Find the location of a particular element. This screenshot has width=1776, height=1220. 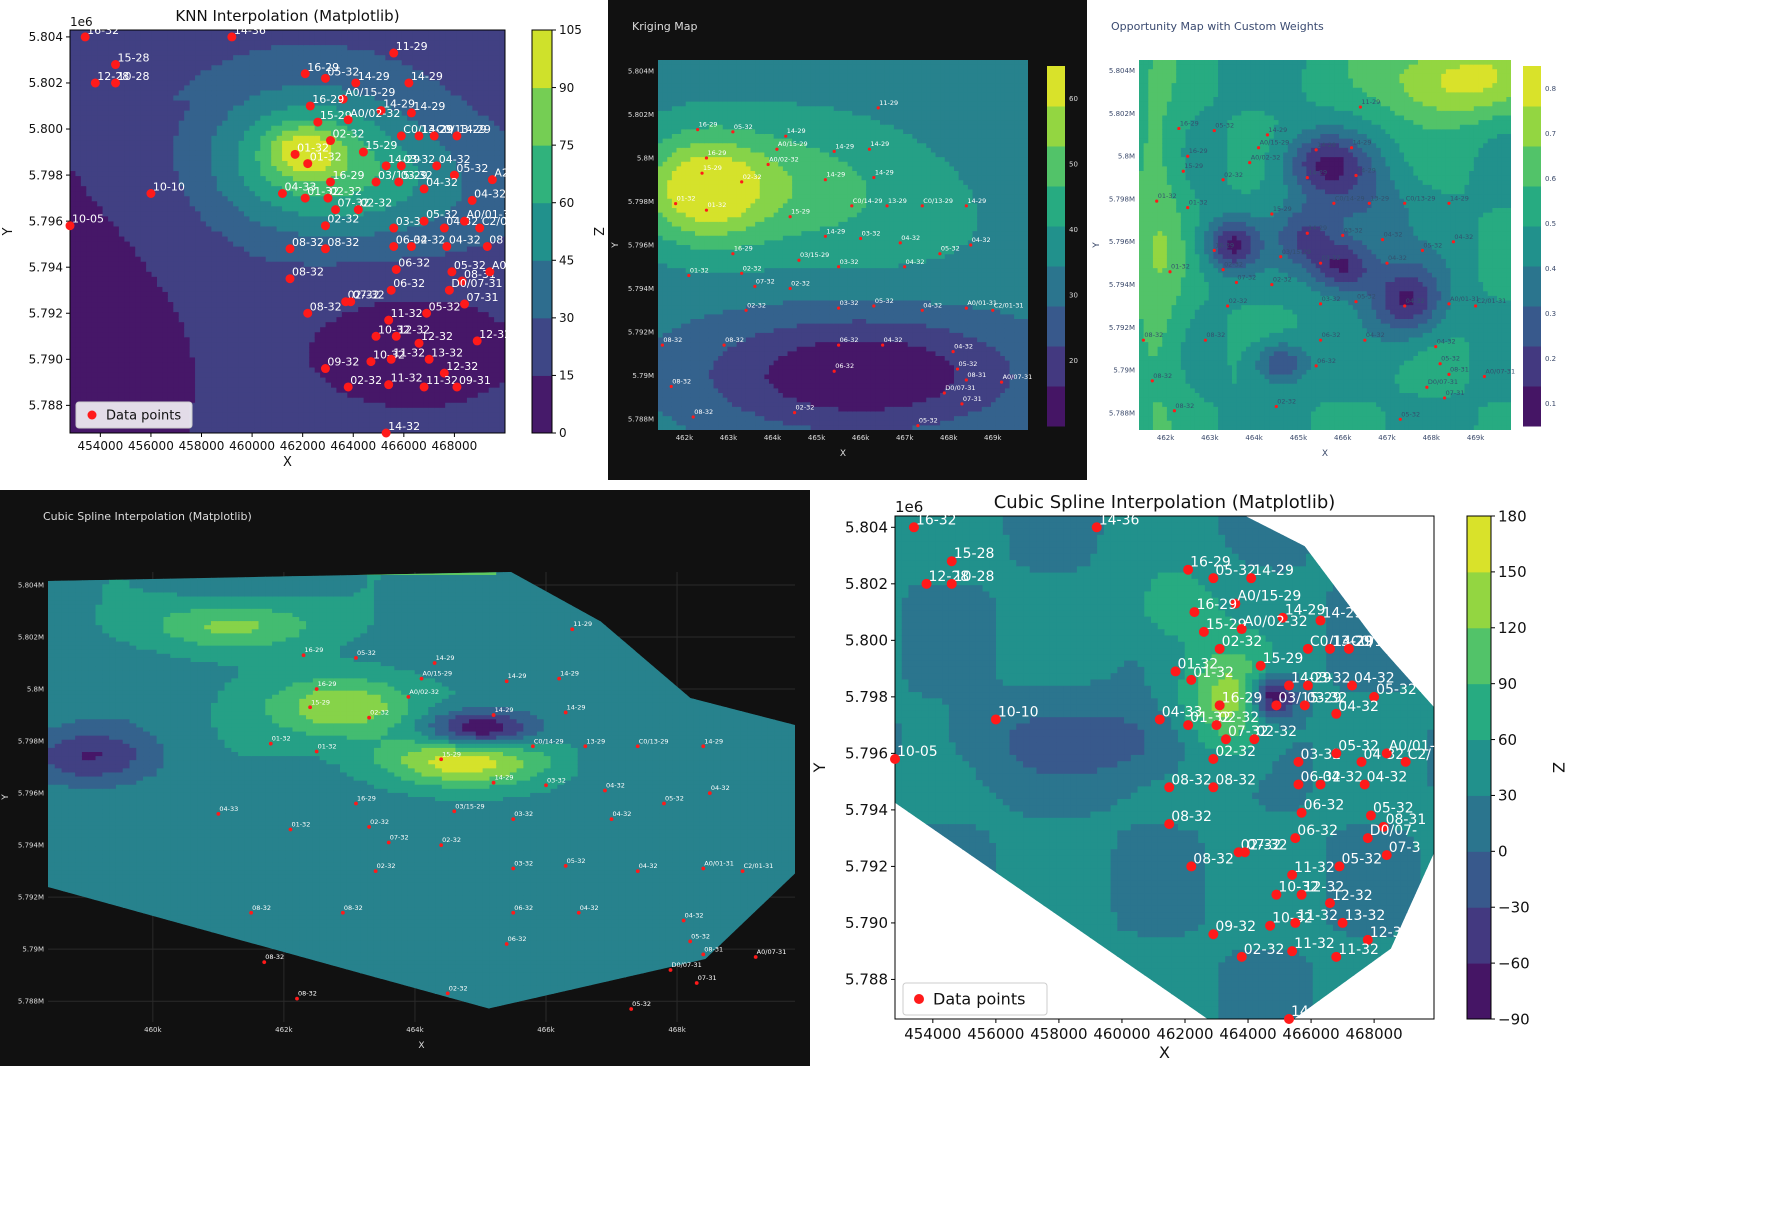

csm-xtick-label: 454000 is located at coordinates (932, 1034).